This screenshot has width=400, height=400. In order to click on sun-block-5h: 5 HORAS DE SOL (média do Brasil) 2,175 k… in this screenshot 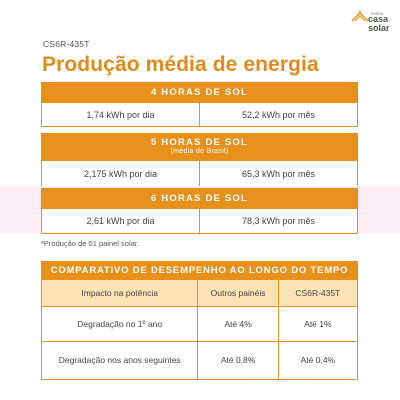, I will do `click(199, 160)`.